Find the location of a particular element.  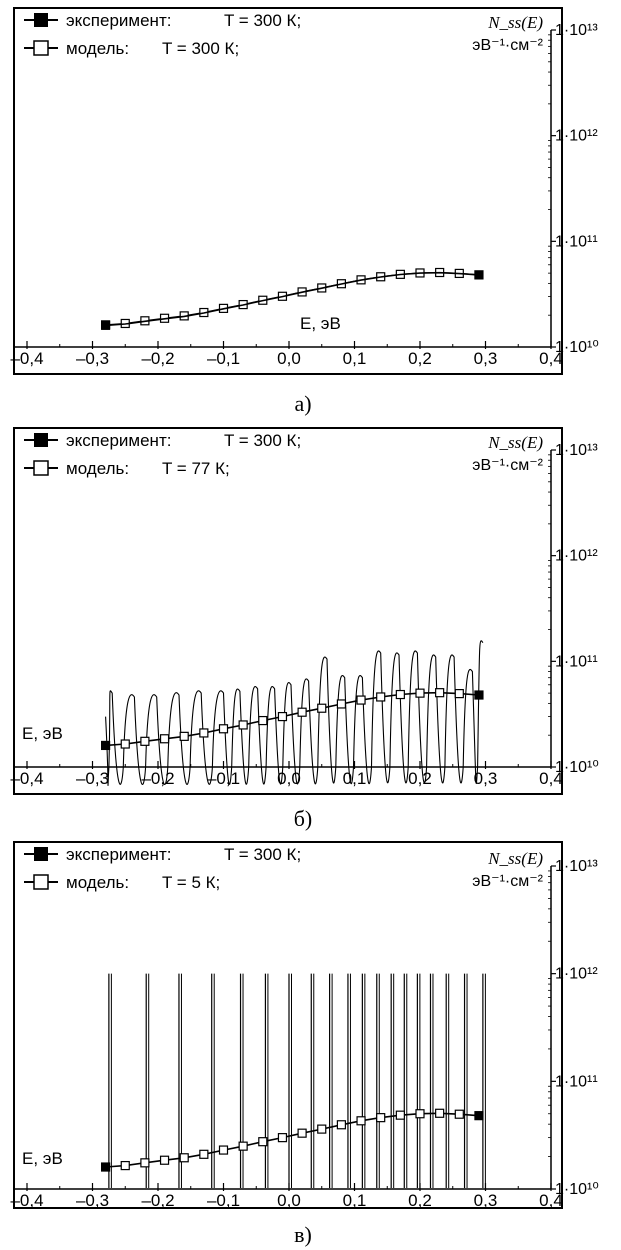

panel-caption: в) is located at coordinates (303, 1234).